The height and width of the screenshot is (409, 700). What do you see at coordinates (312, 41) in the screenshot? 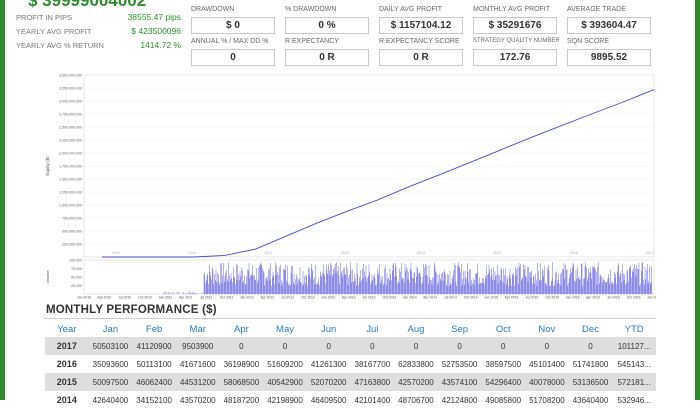
I see `stat-label: R EXPECTANCY` at bounding box center [312, 41].